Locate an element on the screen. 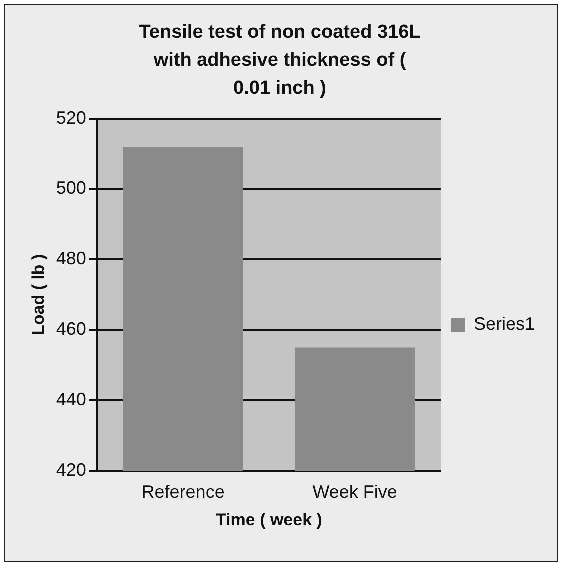 The height and width of the screenshot is (568, 564). y-tick-label: 420 is located at coordinates (71, 470).